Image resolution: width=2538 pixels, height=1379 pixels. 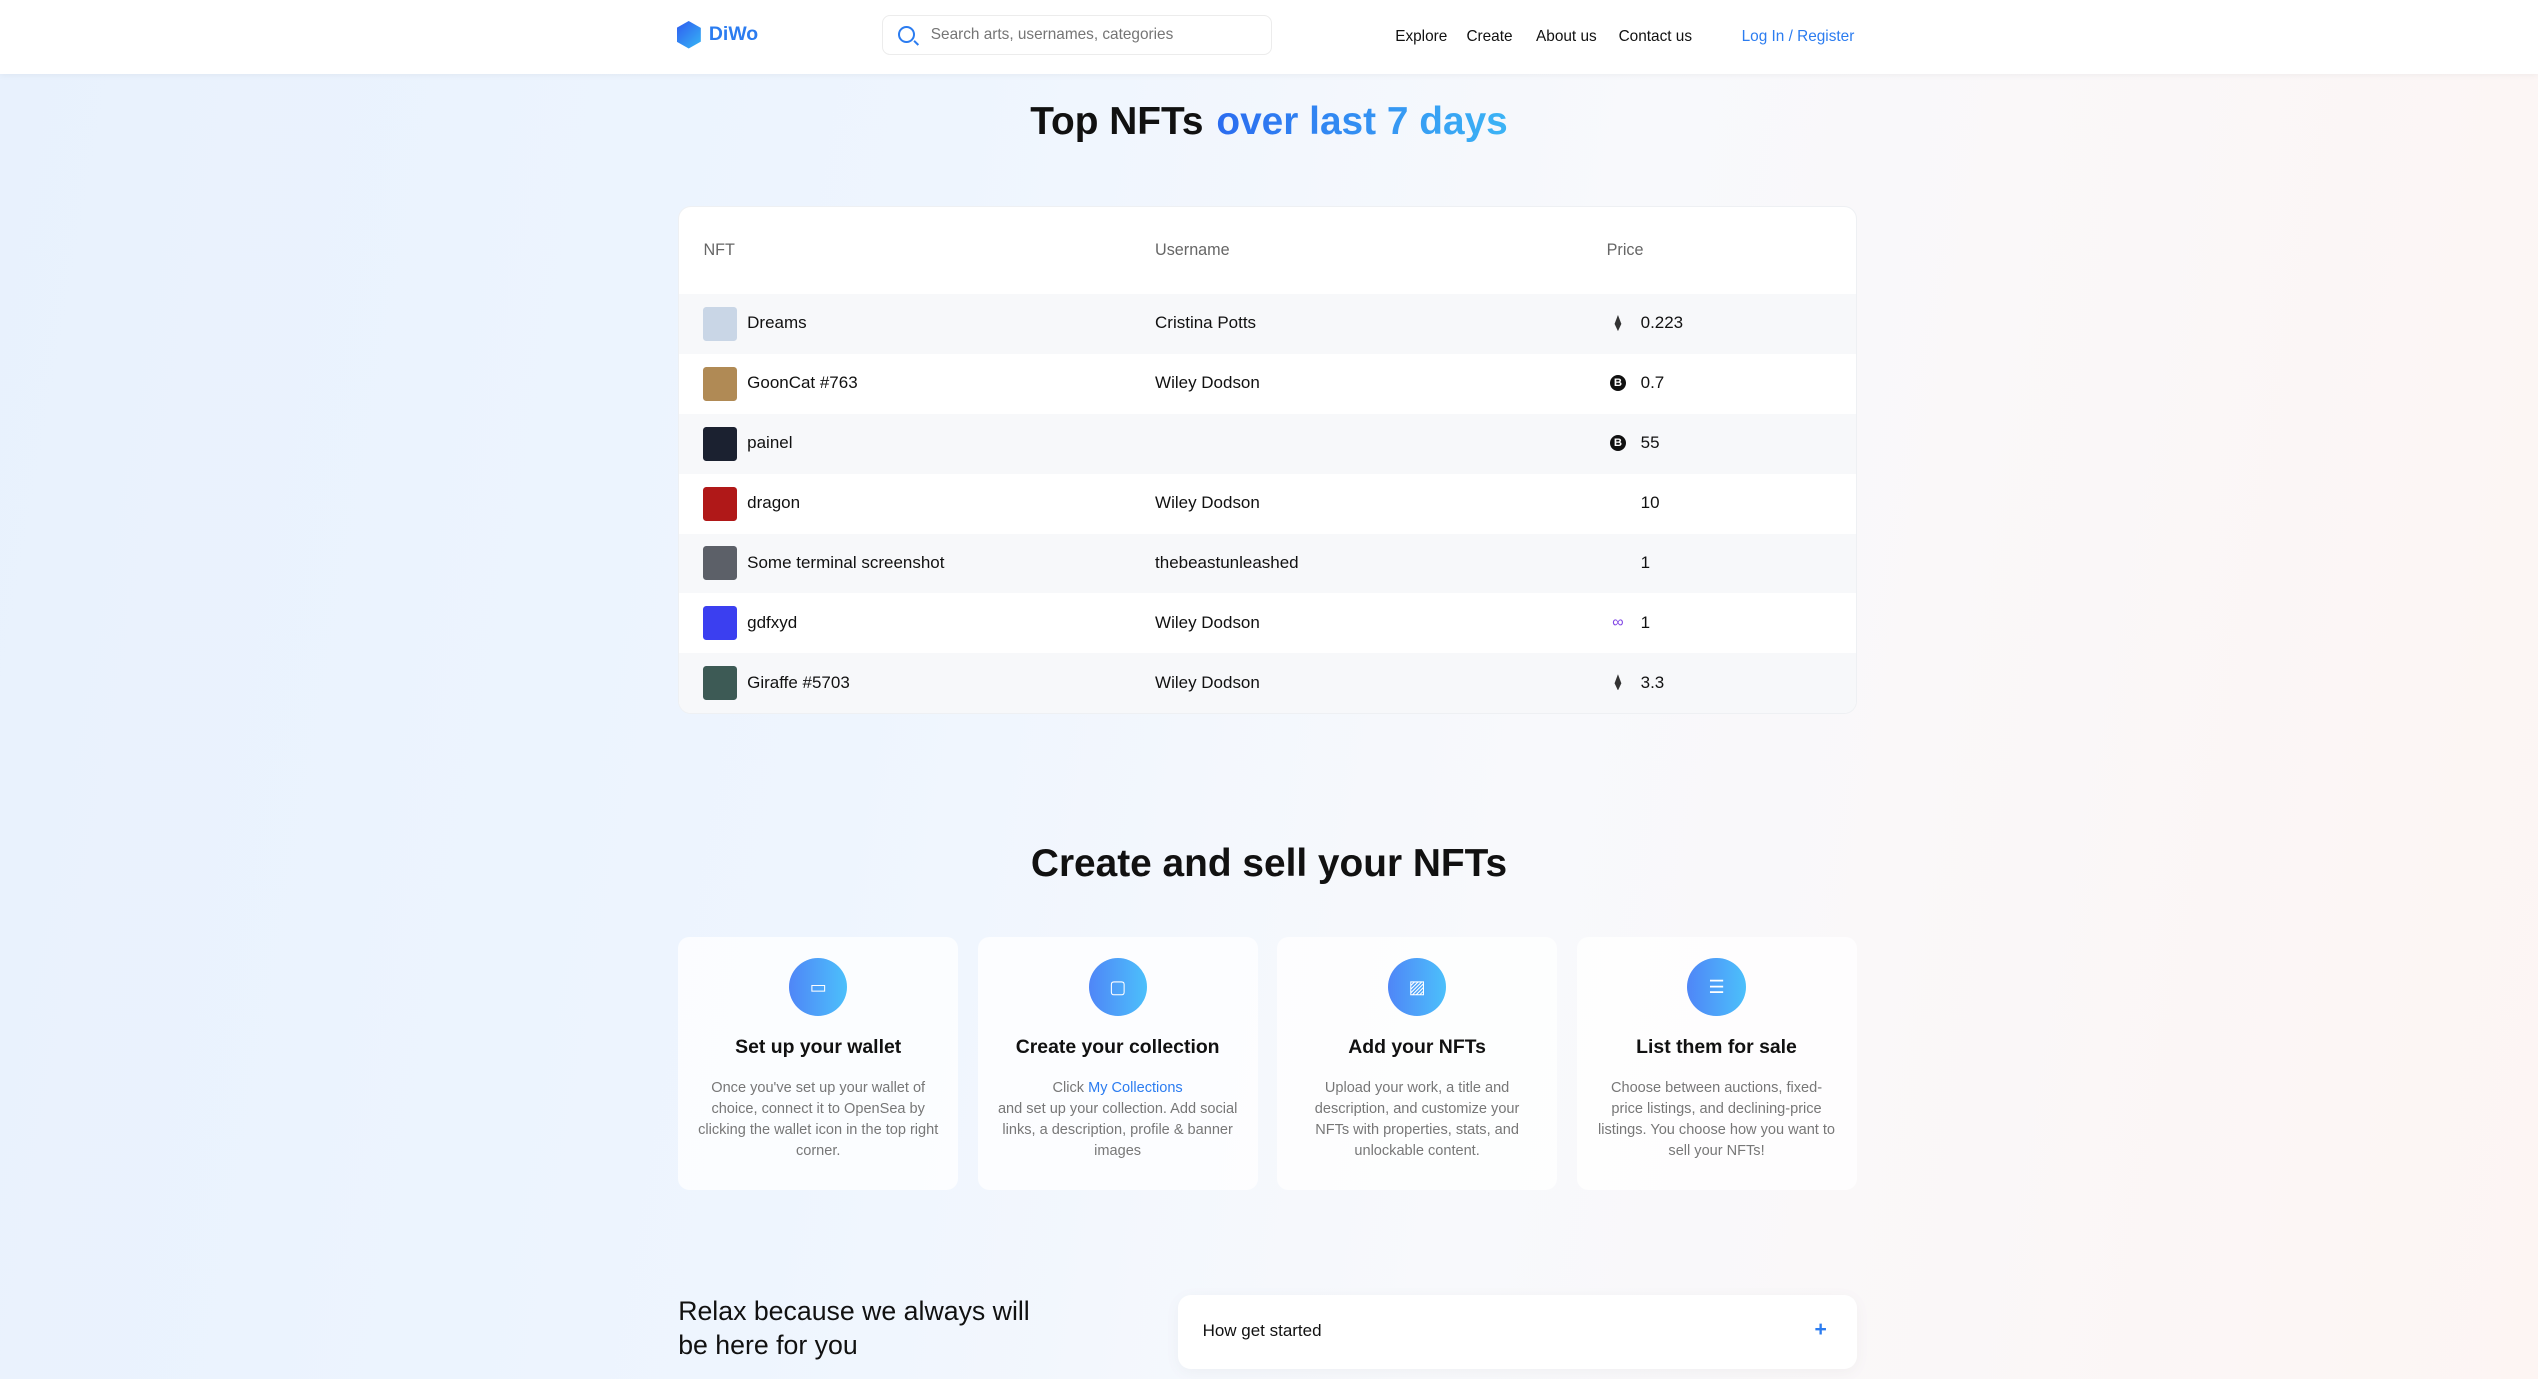 What do you see at coordinates (1267, 623) in the screenshot?
I see `table-row: gdfxyd Wiley Dodson ∞ 1` at bounding box center [1267, 623].